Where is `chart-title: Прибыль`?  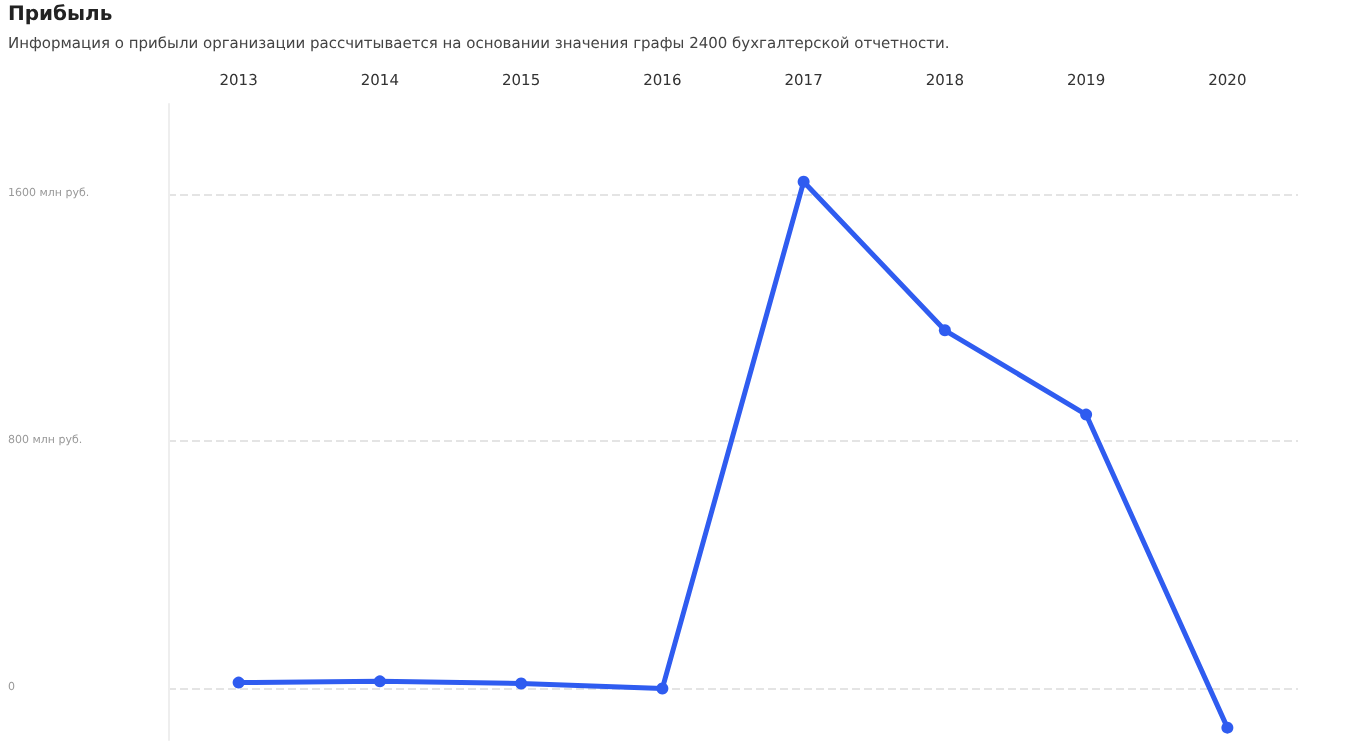 chart-title: Прибыль is located at coordinates (60, 15).